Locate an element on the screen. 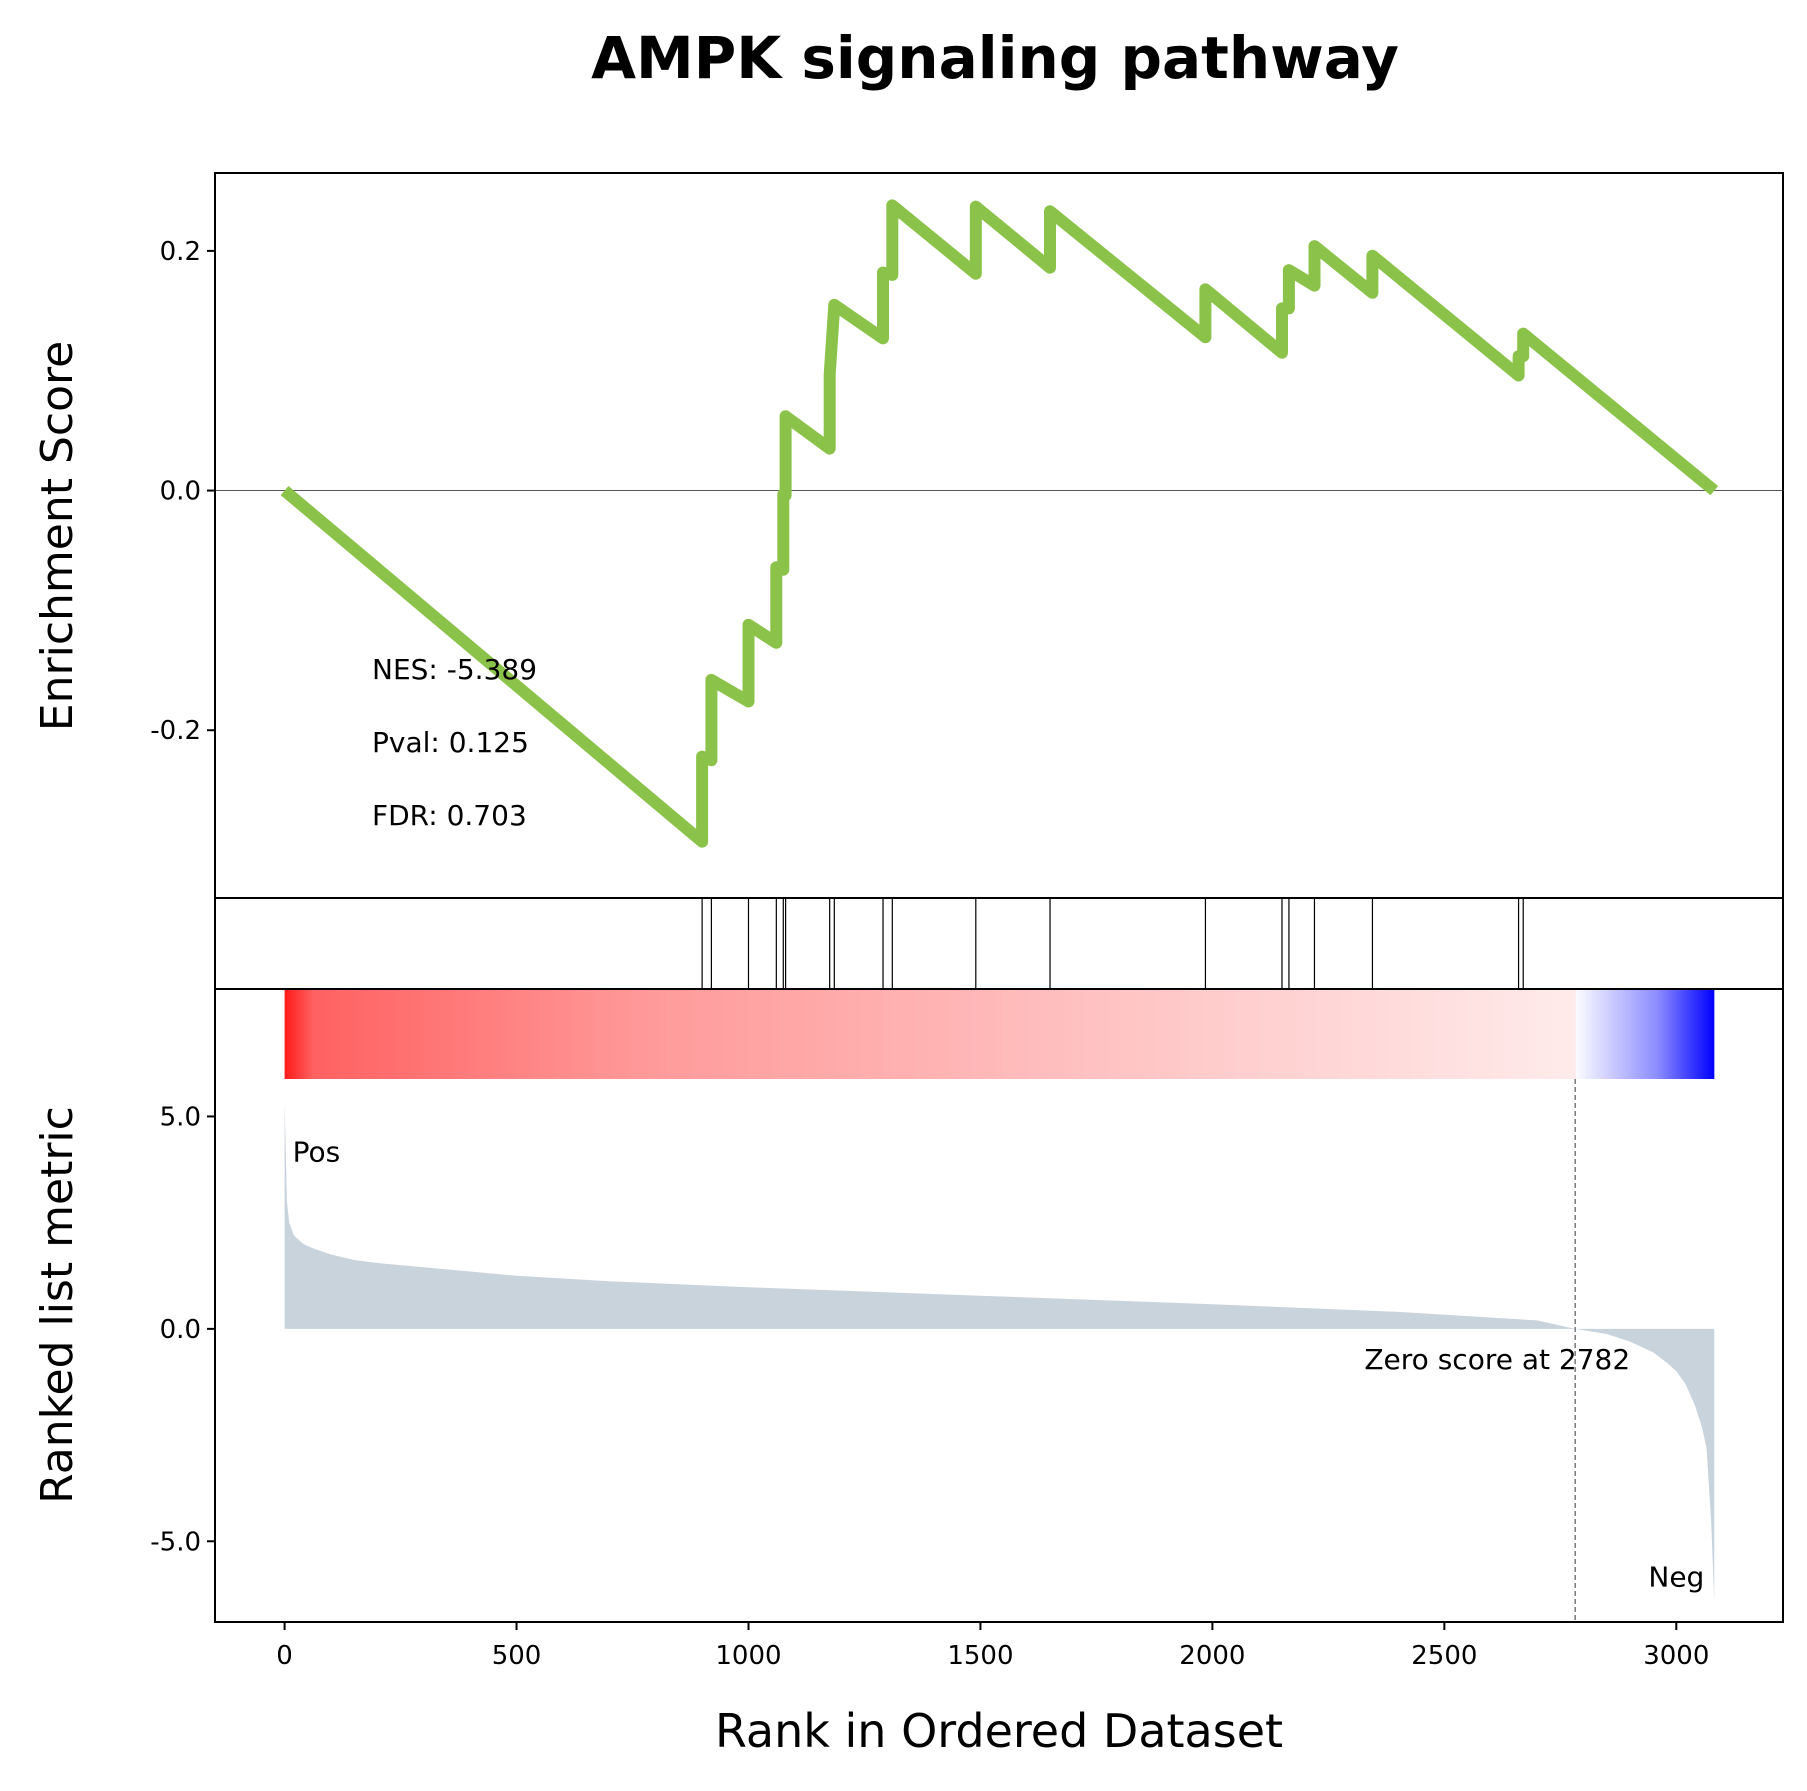 Image resolution: width=1807 pixels, height=1791 pixels. neg-label: Neg is located at coordinates (1676, 1576).